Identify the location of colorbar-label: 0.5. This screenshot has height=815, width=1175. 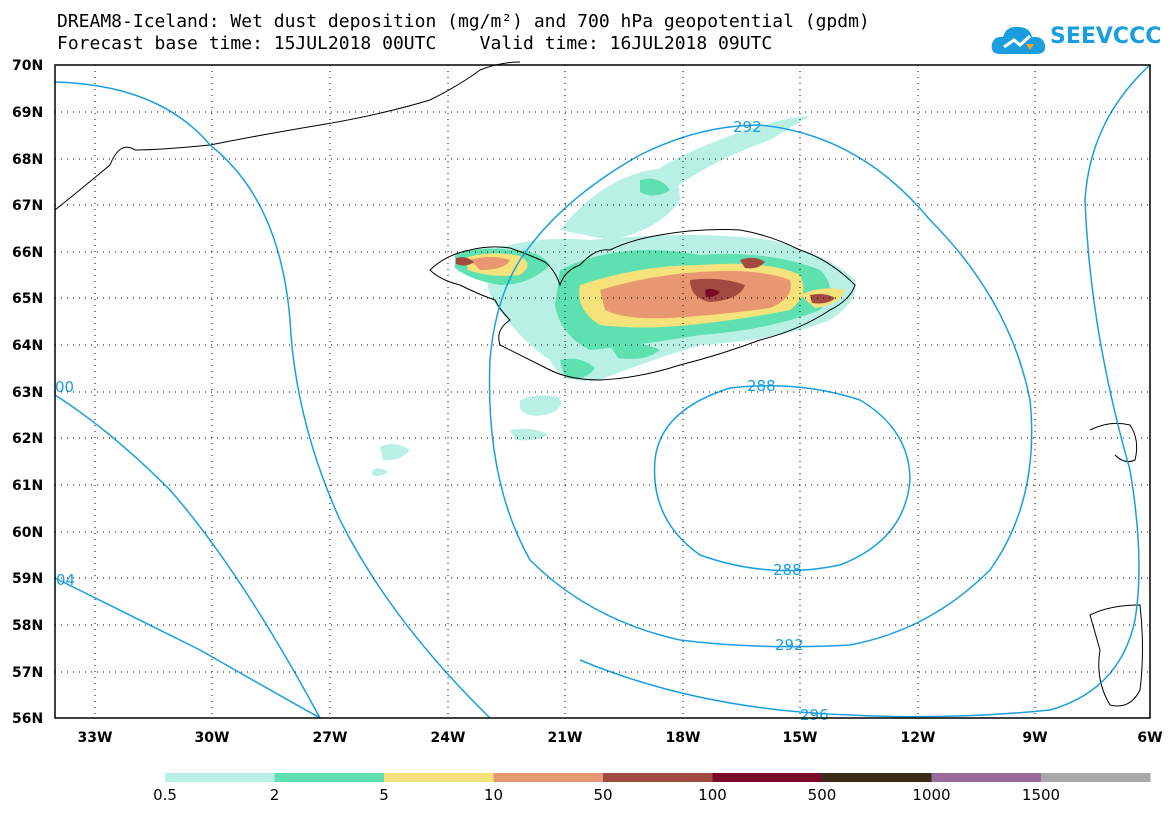
(165, 795).